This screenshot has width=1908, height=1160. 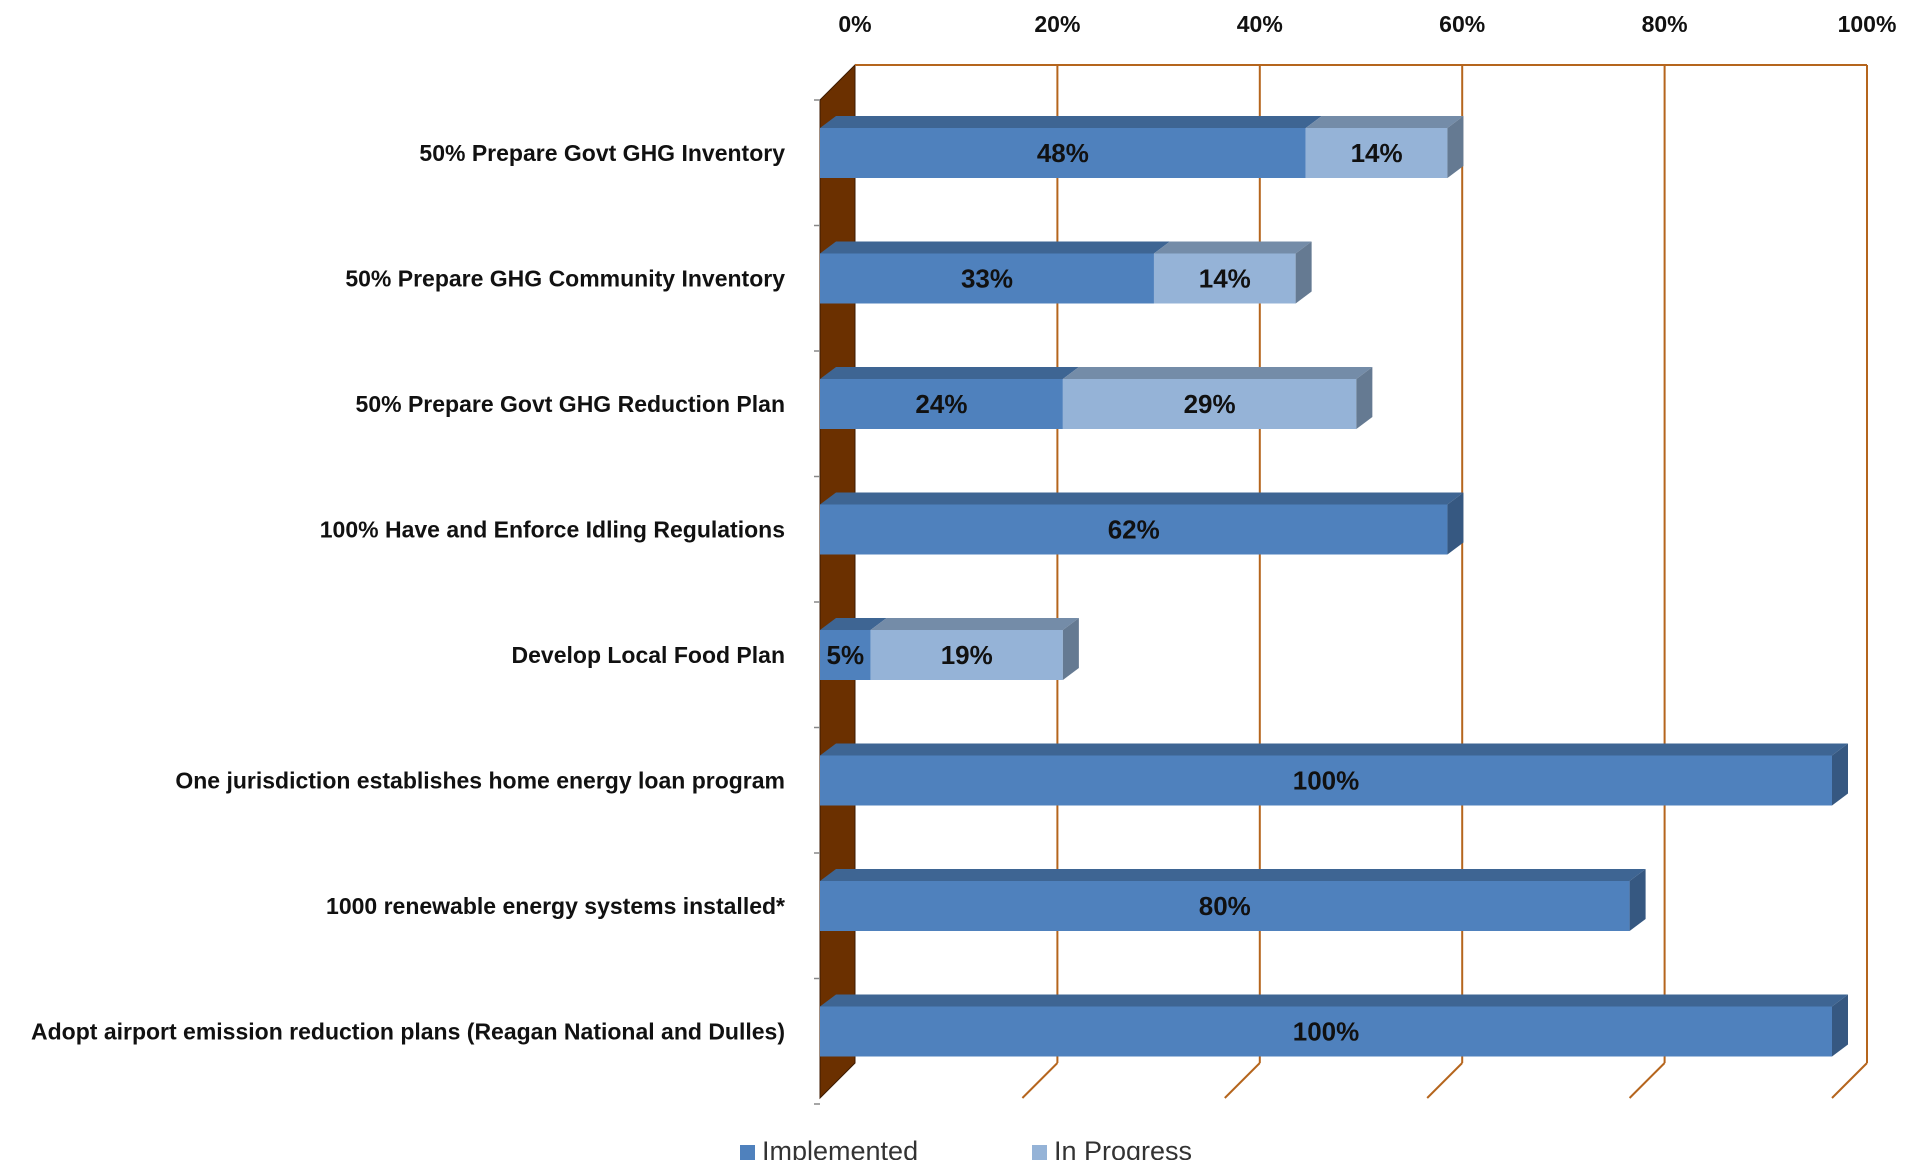 I want to click on x-tick-label: 60%, so click(x=1462, y=24).